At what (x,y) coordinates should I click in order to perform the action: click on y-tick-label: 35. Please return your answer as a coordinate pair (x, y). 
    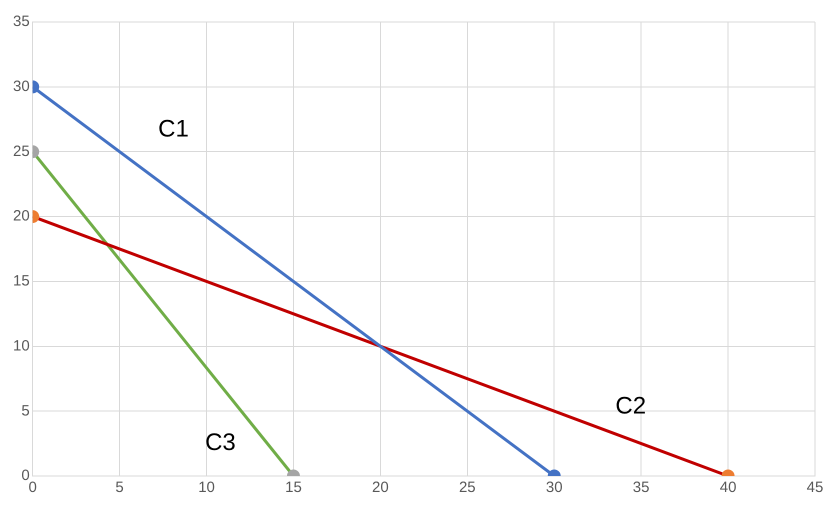
    Looking at the image, I should click on (21, 21).